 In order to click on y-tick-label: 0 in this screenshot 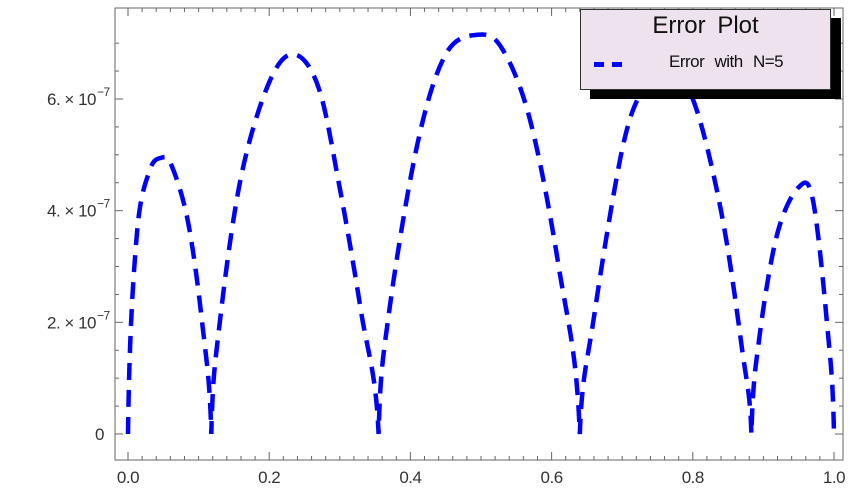, I will do `click(99, 434)`.